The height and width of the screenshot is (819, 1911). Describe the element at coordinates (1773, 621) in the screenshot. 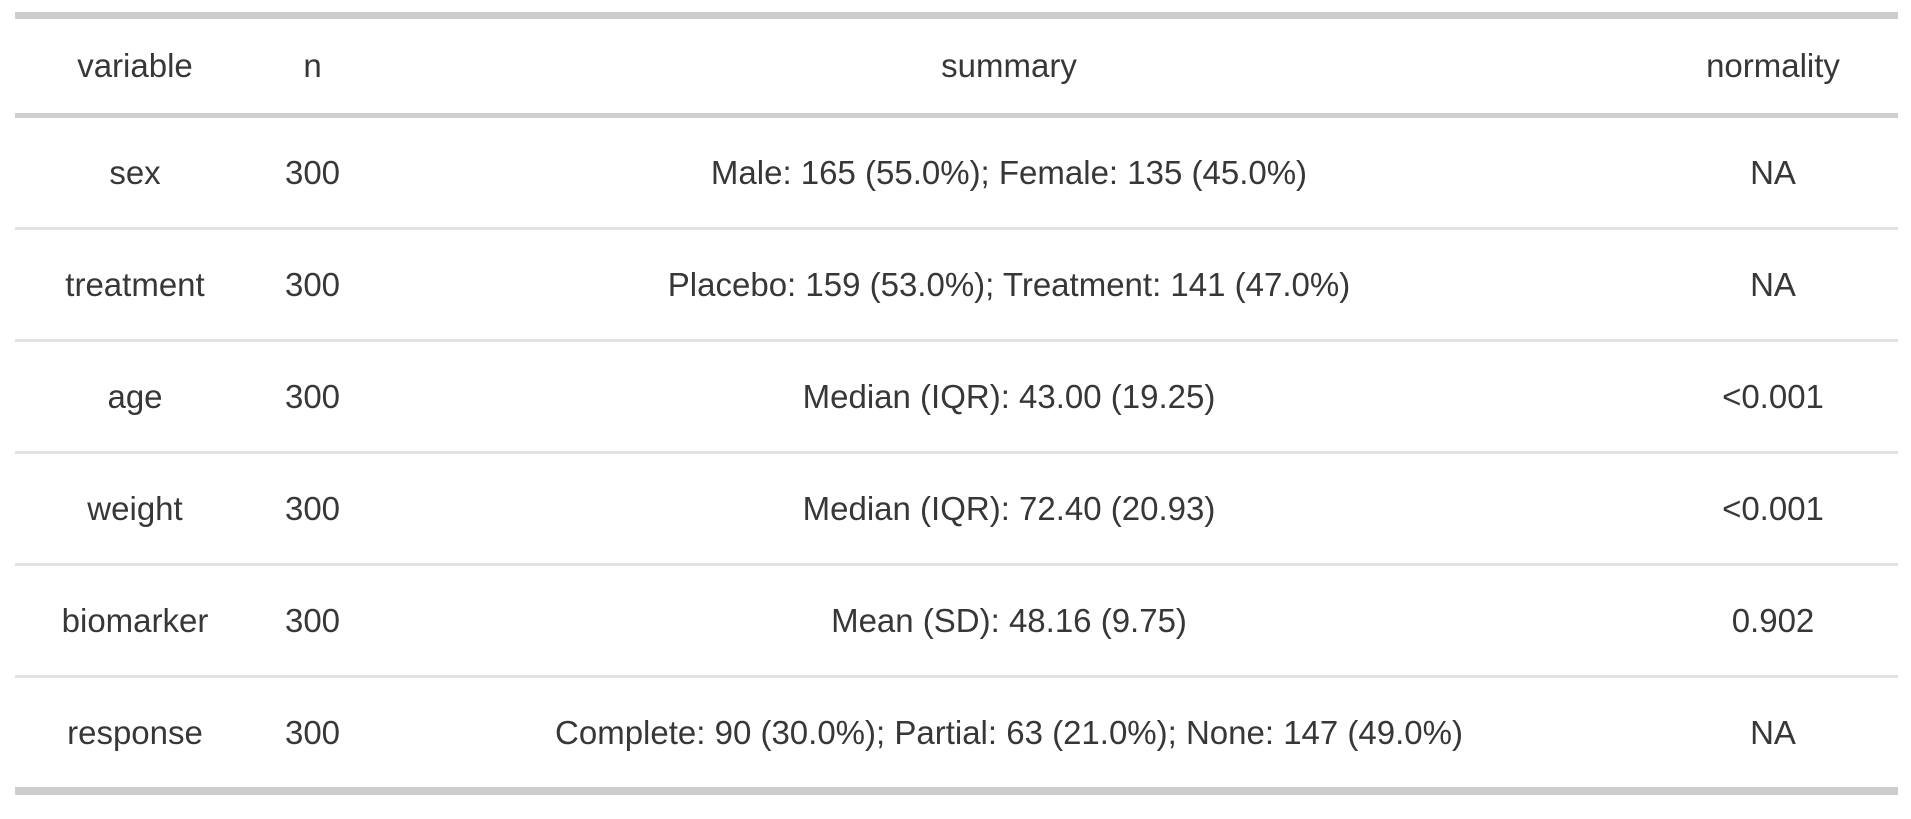

I see `cell-normality: 0.902` at that location.